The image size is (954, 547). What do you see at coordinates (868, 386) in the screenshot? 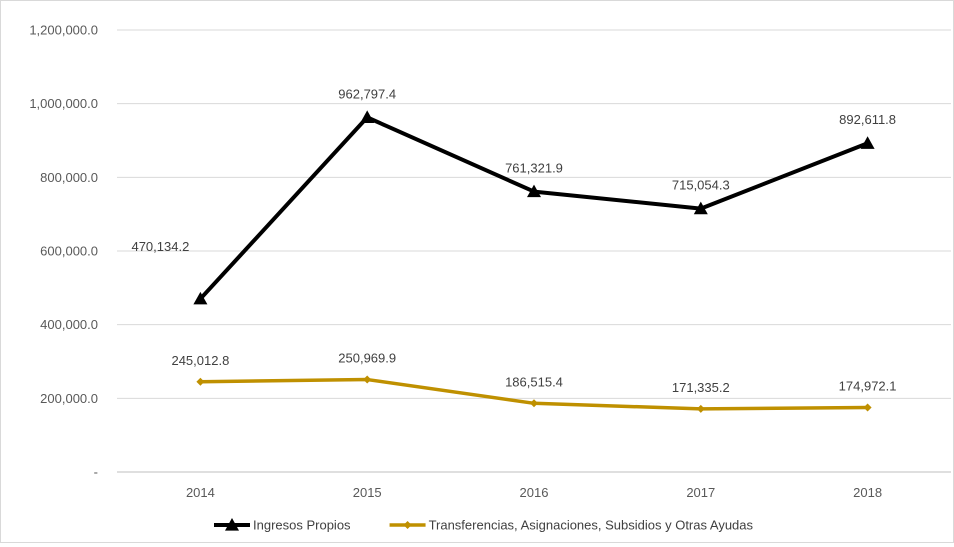
I see `data-label: 174,972.1` at bounding box center [868, 386].